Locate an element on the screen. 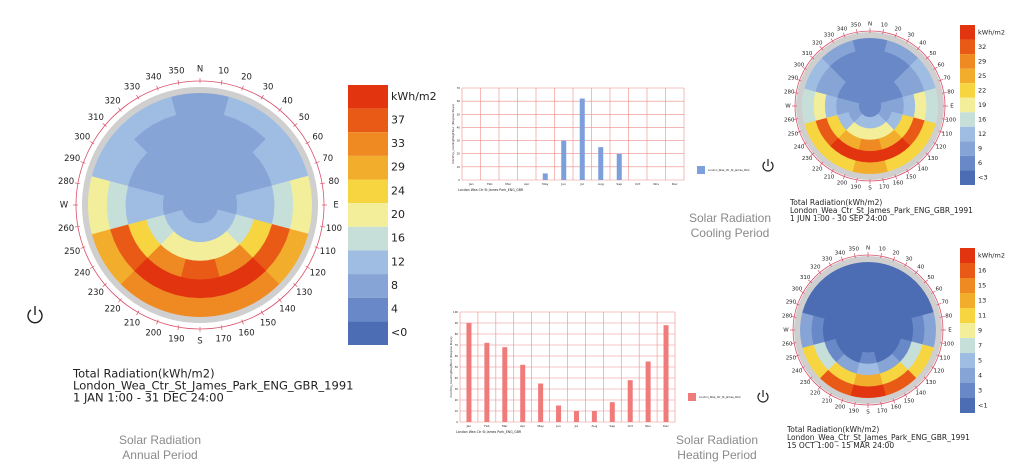 The width and height of the screenshot is (1024, 471). compass-label: 290 is located at coordinates (791, 302).